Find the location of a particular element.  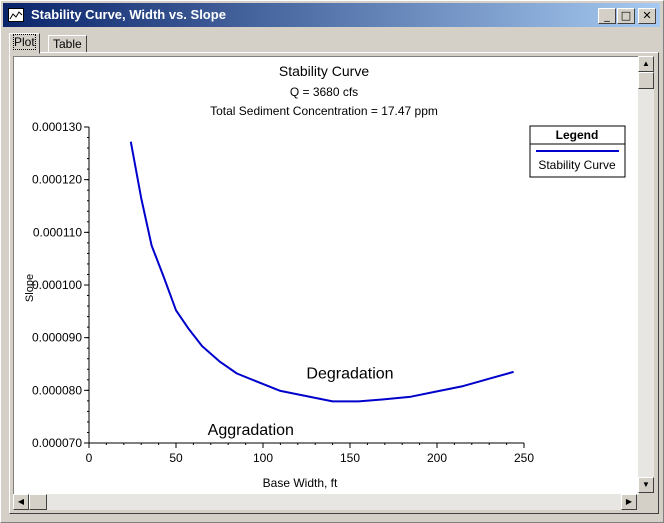

horizontal-scrollbar: ◀ ▶ is located at coordinates (325, 502).